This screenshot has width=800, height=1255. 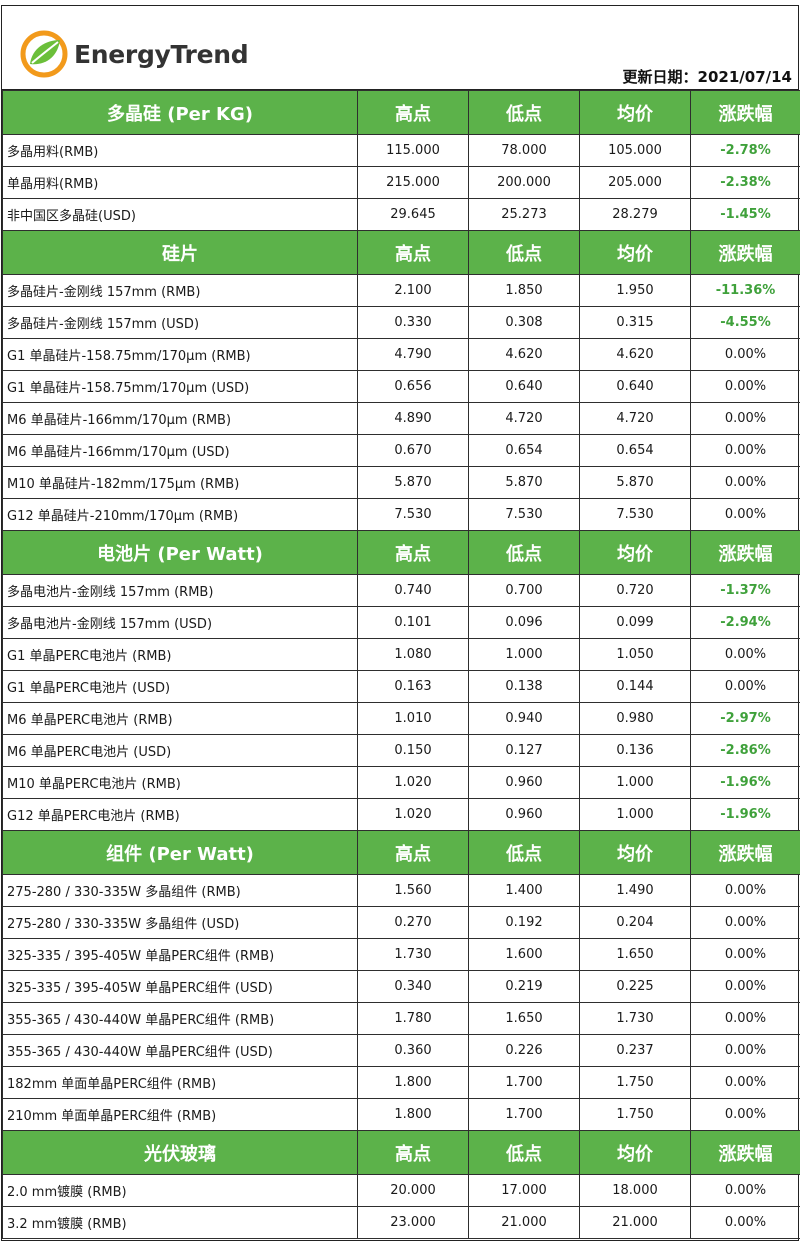 What do you see at coordinates (413, 451) in the screenshot?
I see `high-value: 0.670` at bounding box center [413, 451].